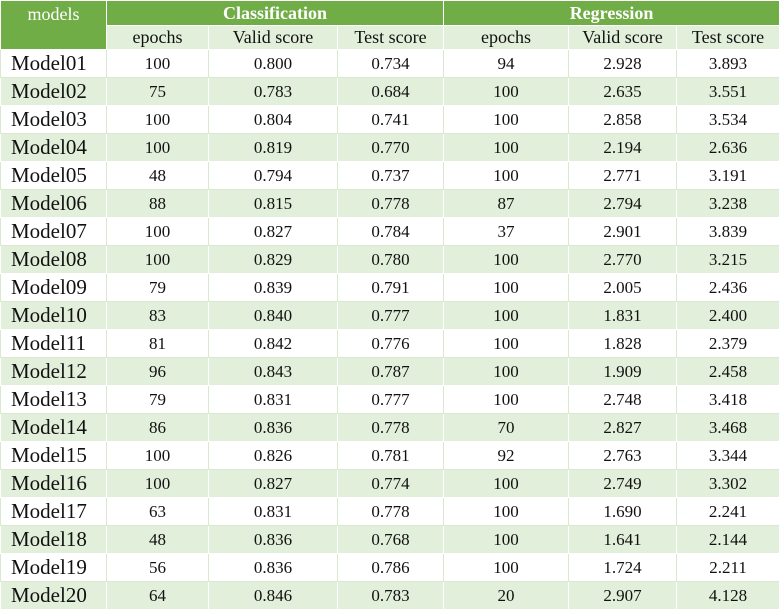 Image resolution: width=779 pixels, height=610 pixels. What do you see at coordinates (273, 400) in the screenshot?
I see `classification-valid-score-cell: 0.831` at bounding box center [273, 400].